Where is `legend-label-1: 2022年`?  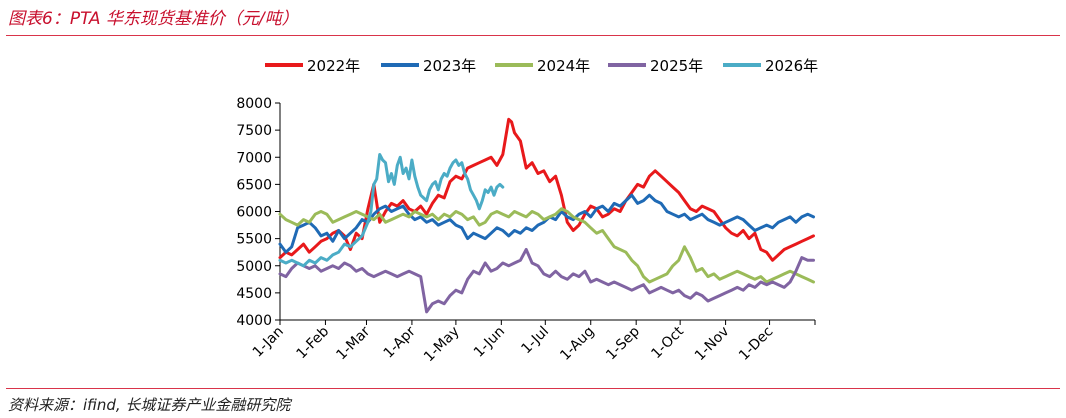
legend-label-1: 2022年 is located at coordinates (333, 66).